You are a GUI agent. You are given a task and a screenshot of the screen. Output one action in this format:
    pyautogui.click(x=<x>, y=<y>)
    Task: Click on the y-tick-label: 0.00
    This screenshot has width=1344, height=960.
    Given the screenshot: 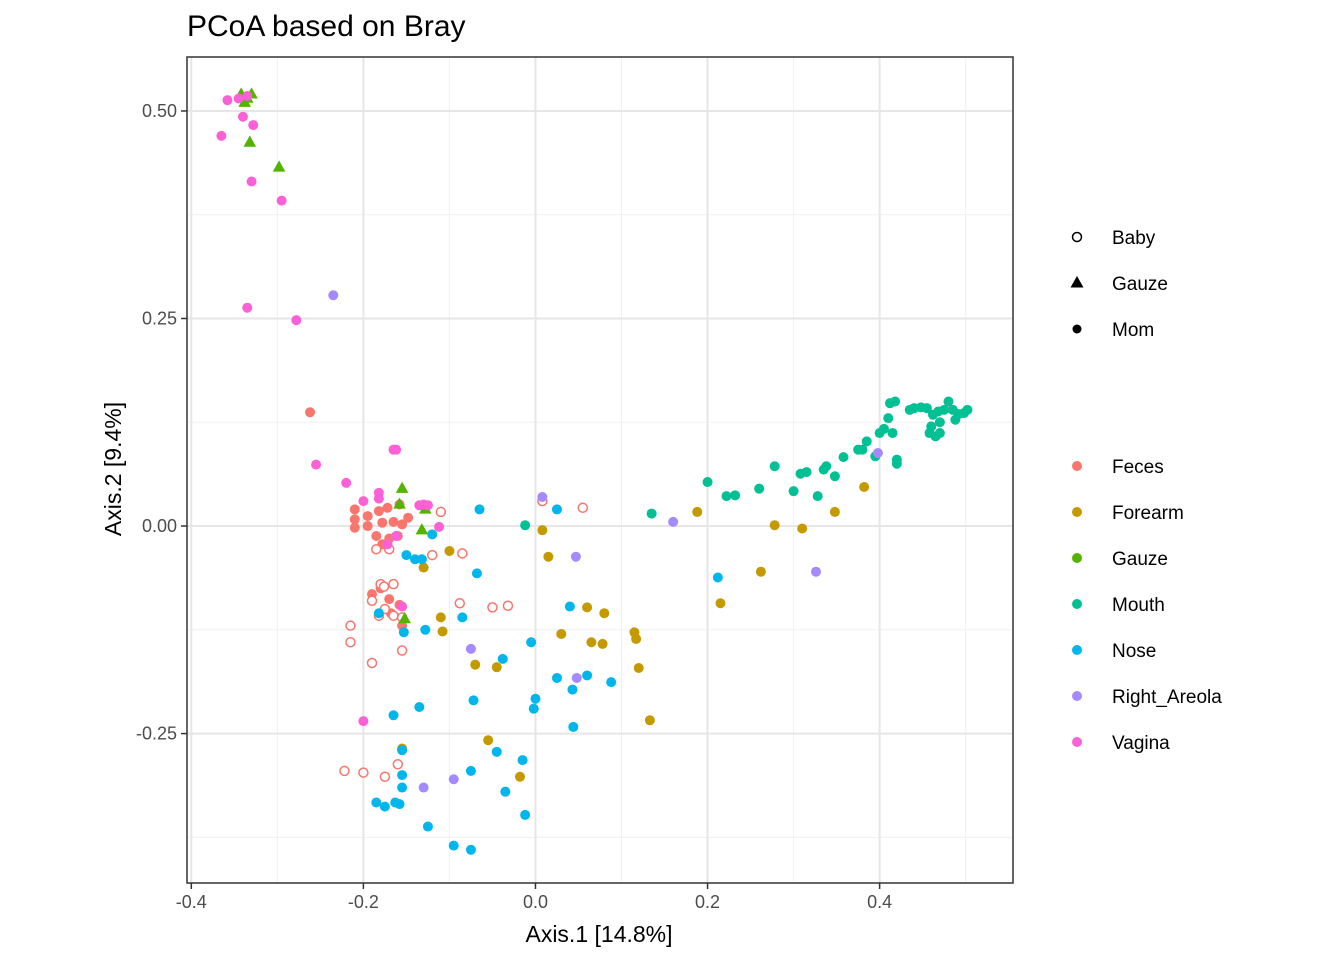 What is the action you would take?
    pyautogui.click(x=159, y=526)
    